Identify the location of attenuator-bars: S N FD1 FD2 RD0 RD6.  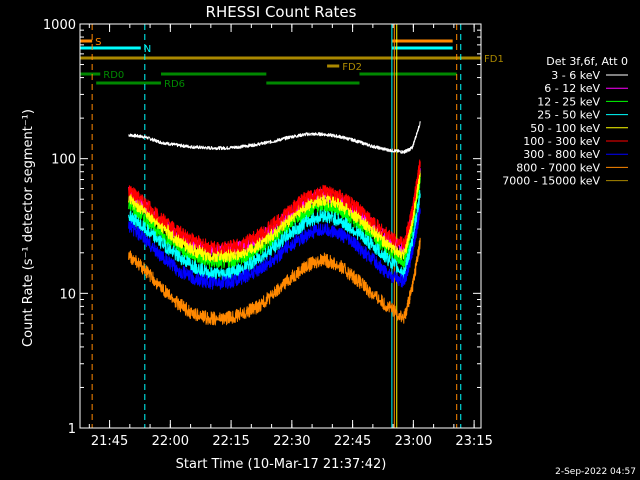
(292, 63).